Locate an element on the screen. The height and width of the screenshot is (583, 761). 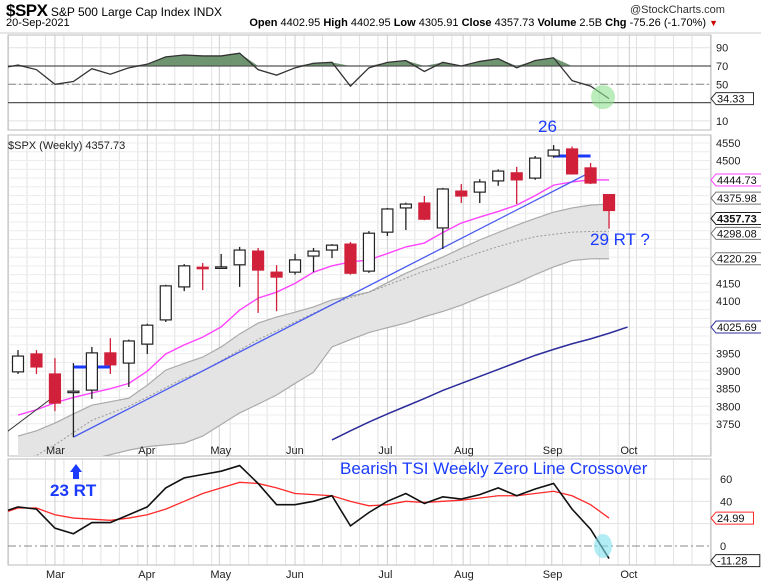
tsi-tick-label: 40 is located at coordinates (726, 502).